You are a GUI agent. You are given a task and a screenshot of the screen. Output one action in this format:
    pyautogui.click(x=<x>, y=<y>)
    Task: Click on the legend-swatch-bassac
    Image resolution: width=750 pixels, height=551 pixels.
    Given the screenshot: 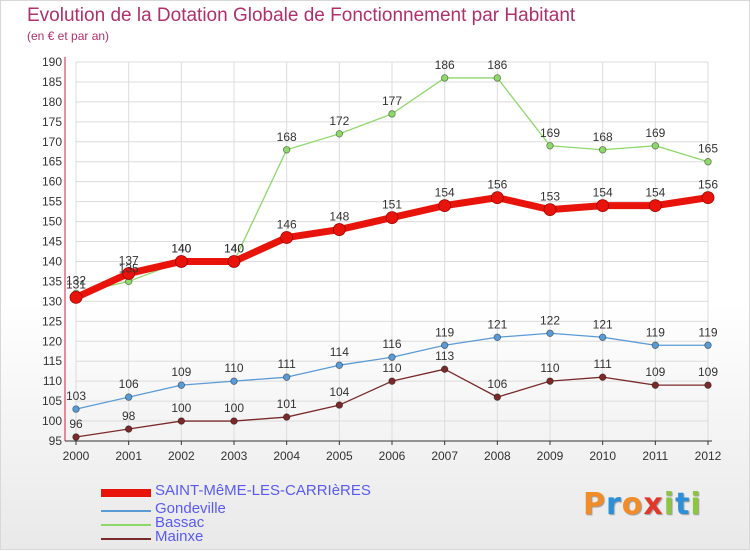 What is the action you would take?
    pyautogui.click(x=126, y=525)
    